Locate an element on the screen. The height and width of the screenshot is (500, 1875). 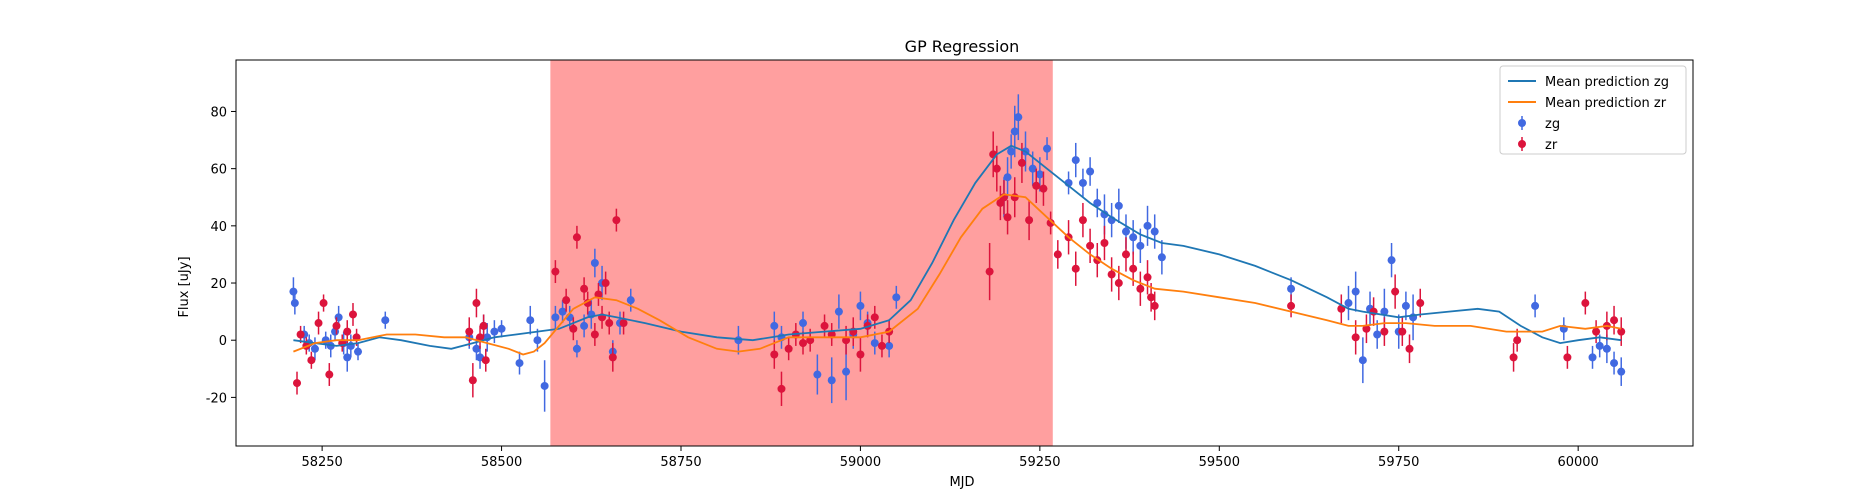
y-tick-label: 20 is located at coordinates (218, 284).